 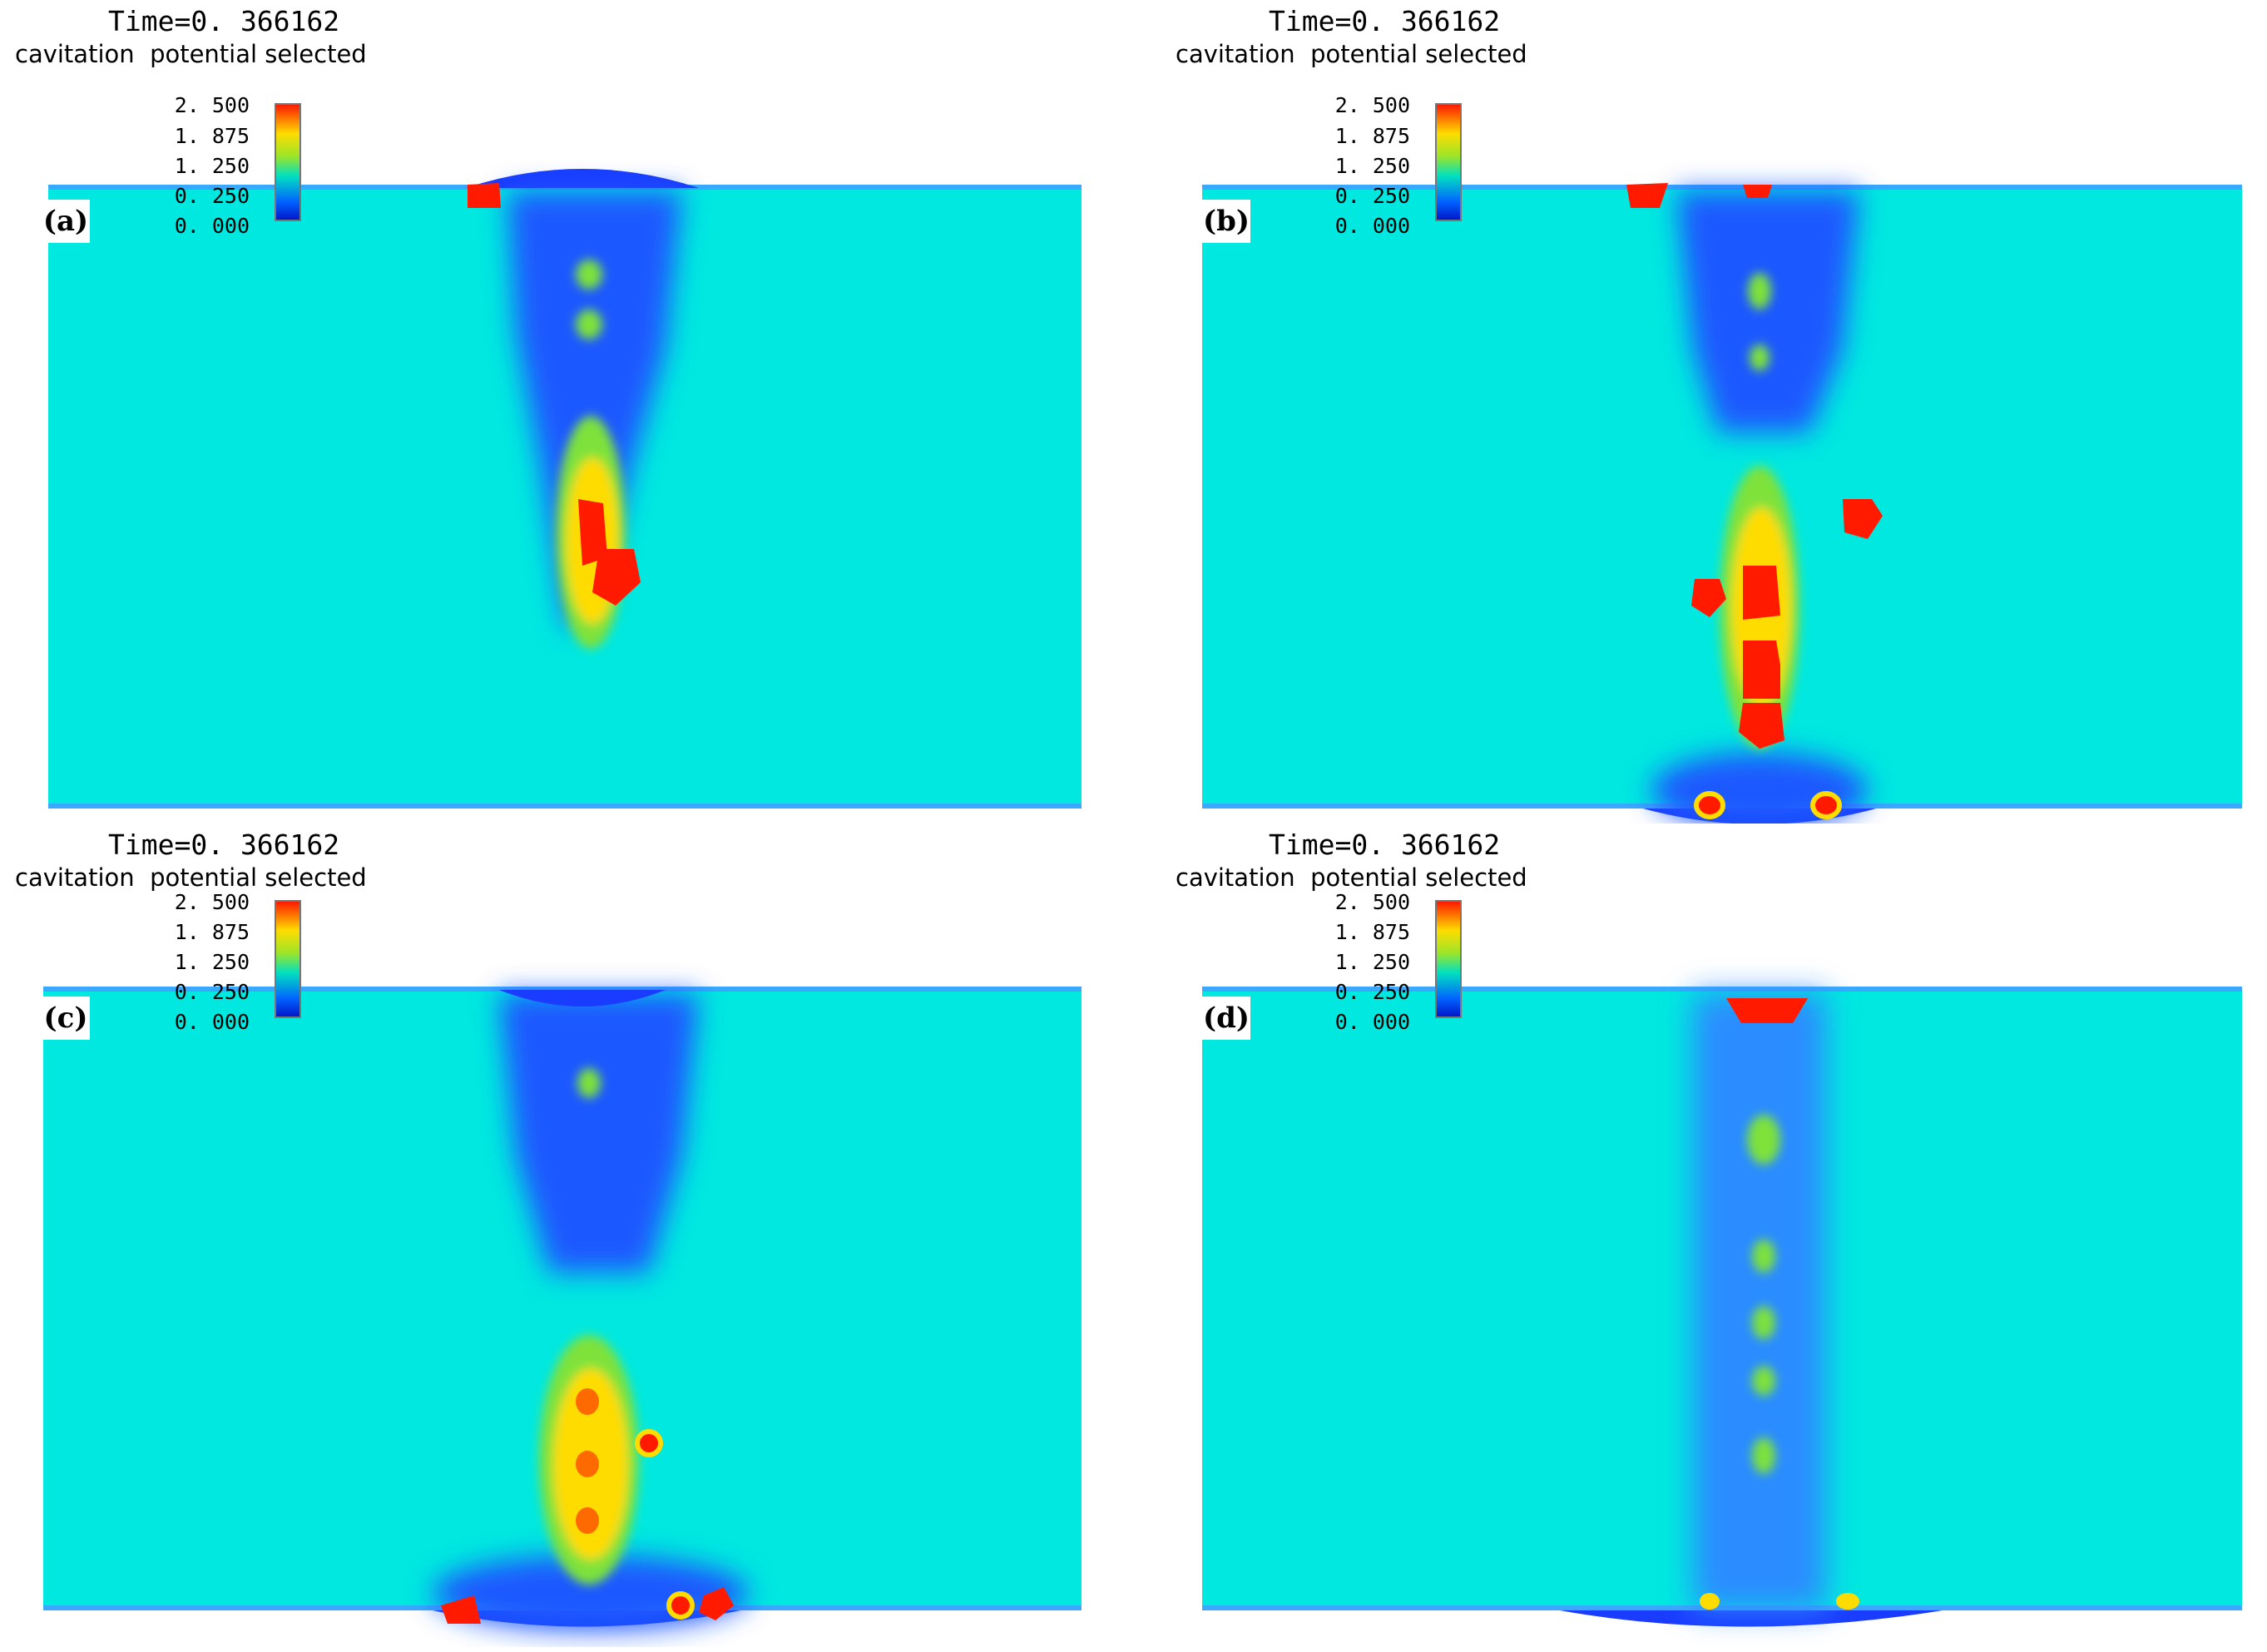 What do you see at coordinates (1226, 222) in the screenshot?
I see `panel-tag: (b)` at bounding box center [1226, 222].